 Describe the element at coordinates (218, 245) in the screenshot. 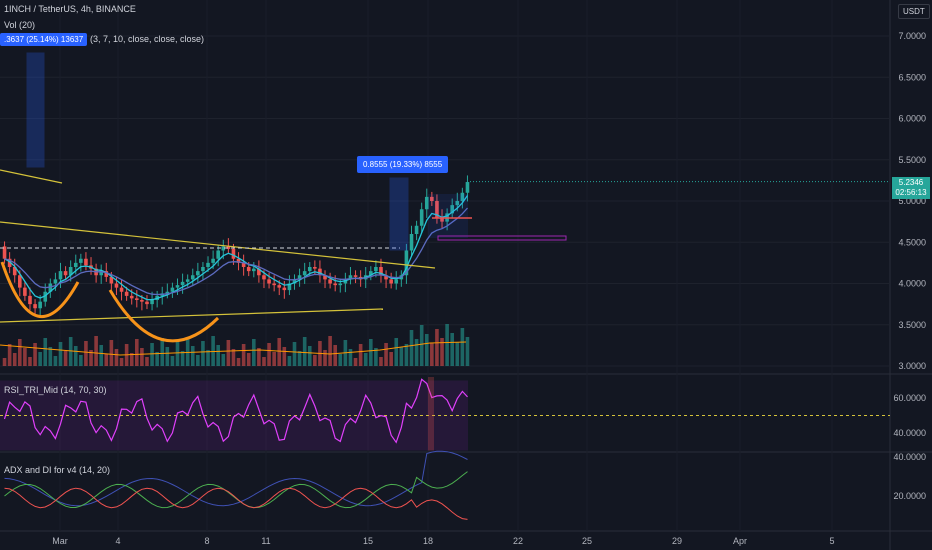

I see `trendline-upper` at that location.